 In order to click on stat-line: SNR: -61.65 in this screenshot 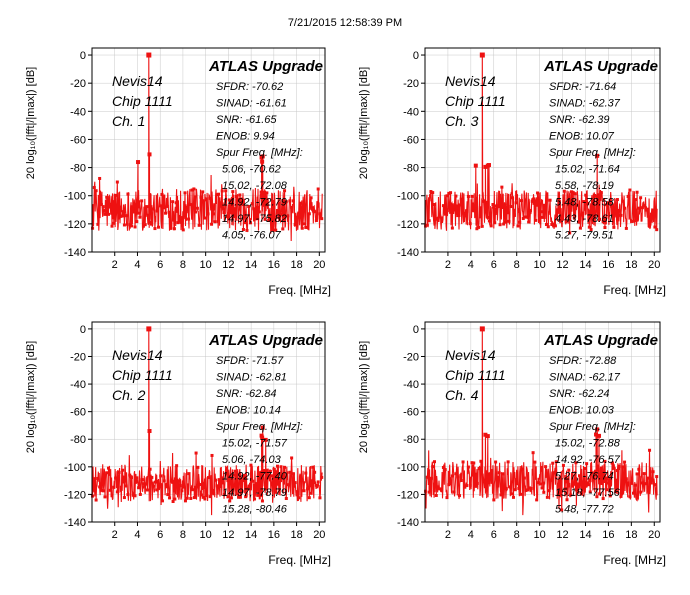, I will do `click(246, 120)`.